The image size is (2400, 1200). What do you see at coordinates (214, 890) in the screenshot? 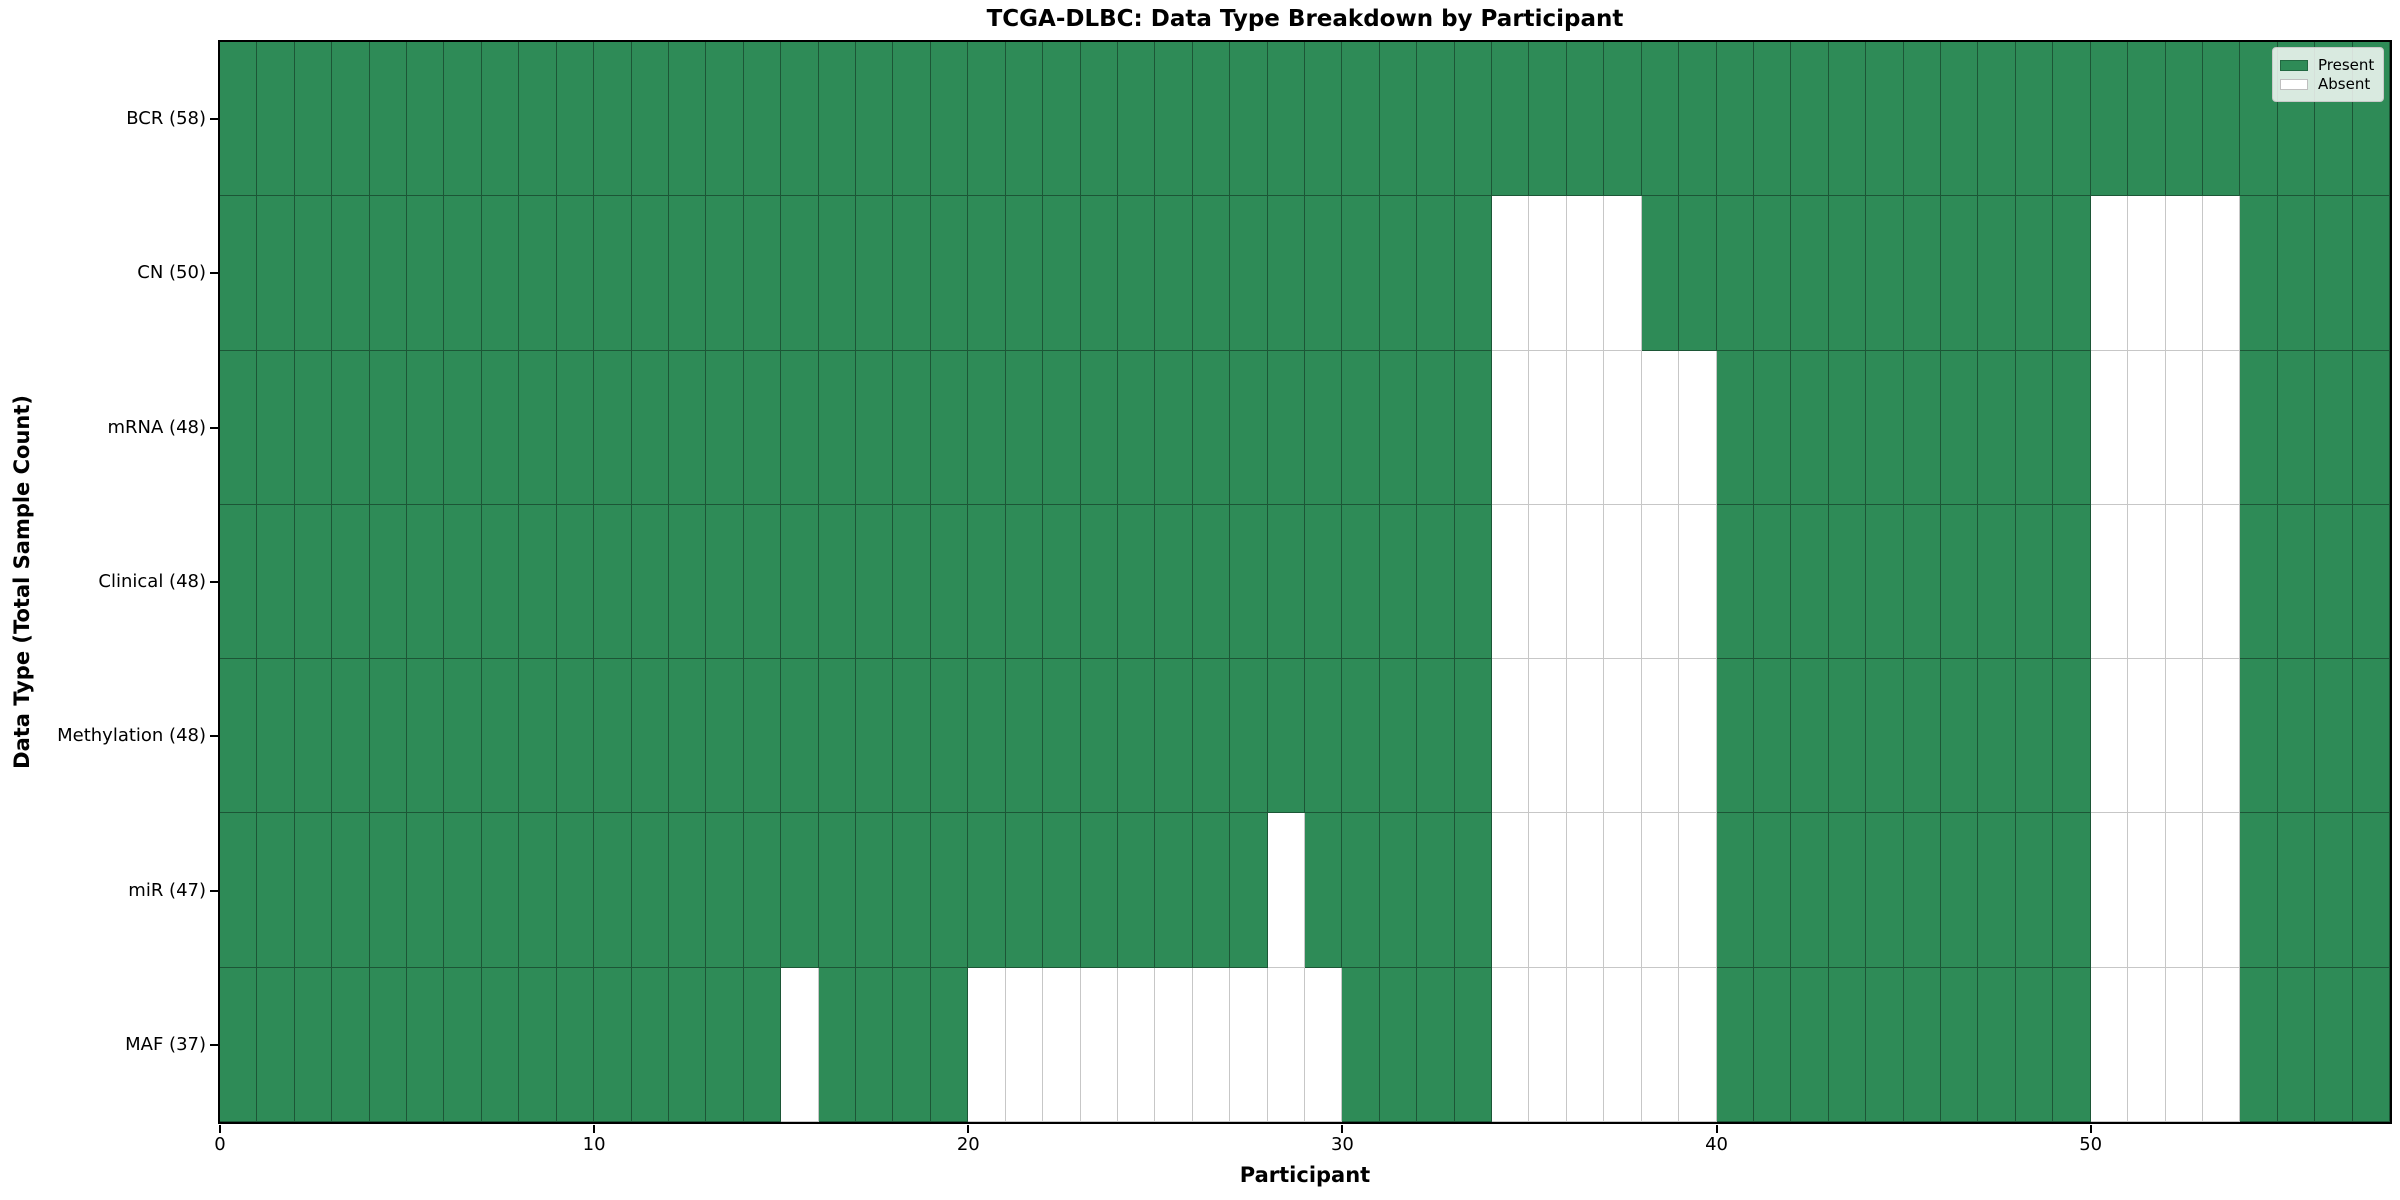
I see `y-tick-mark` at bounding box center [214, 890].